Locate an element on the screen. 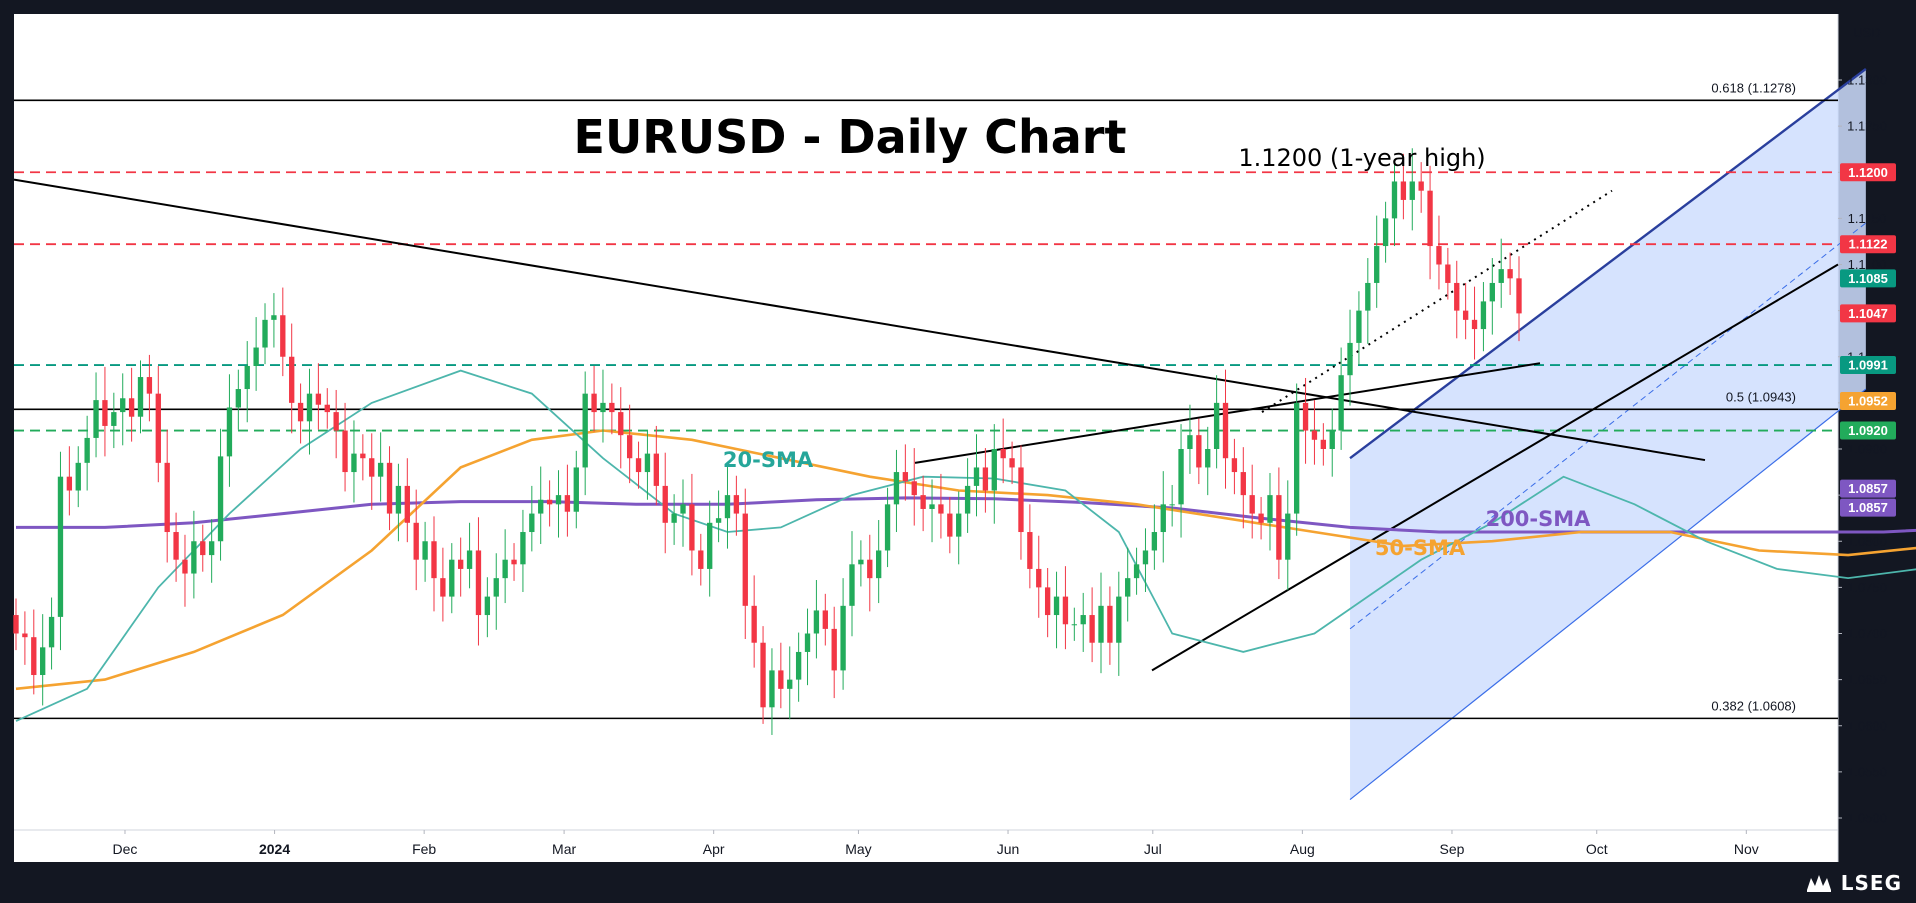 This screenshot has width=1916, height=903. sma20-label: 20-SMA is located at coordinates (768, 460).